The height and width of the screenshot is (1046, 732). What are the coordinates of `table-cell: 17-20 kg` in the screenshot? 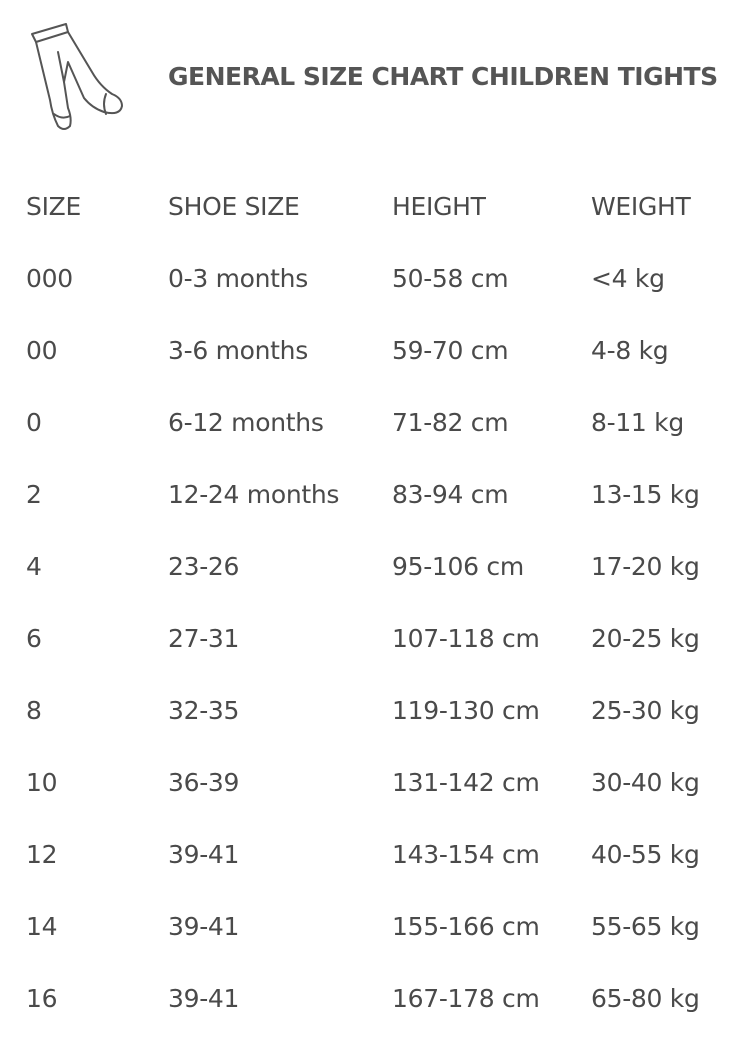 It's located at (645, 566).